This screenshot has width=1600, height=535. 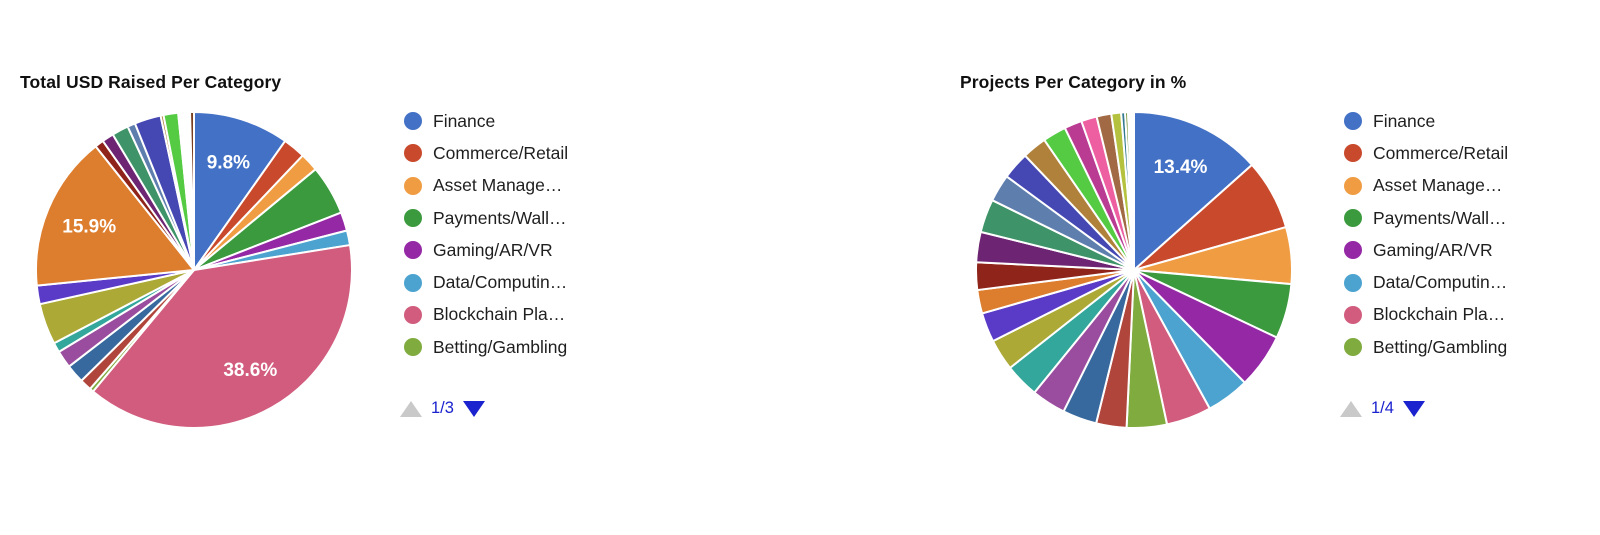 What do you see at coordinates (89, 227) in the screenshot?
I see `pie-slice-percentage-label: 15.9%` at bounding box center [89, 227].